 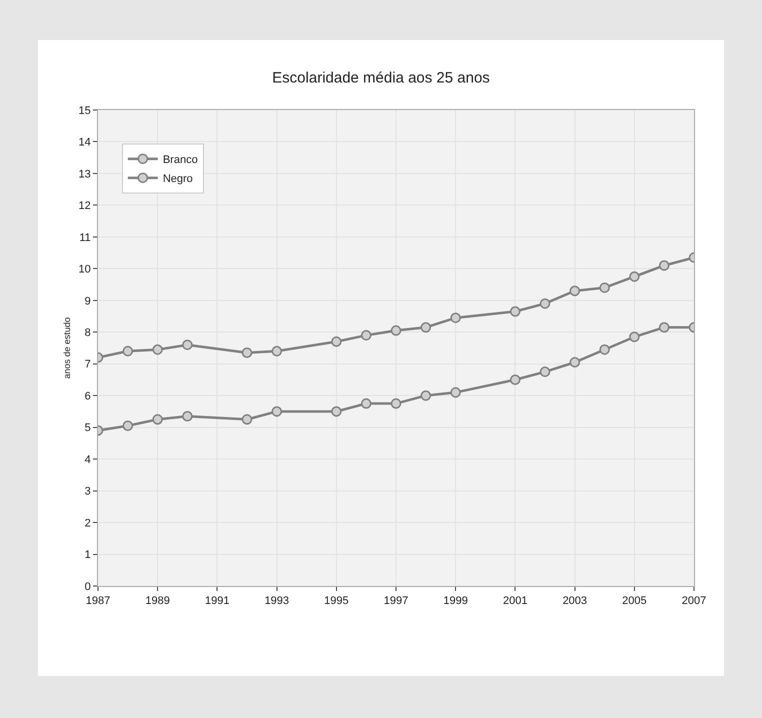 What do you see at coordinates (87, 460) in the screenshot?
I see `y-tick-label: 4` at bounding box center [87, 460].